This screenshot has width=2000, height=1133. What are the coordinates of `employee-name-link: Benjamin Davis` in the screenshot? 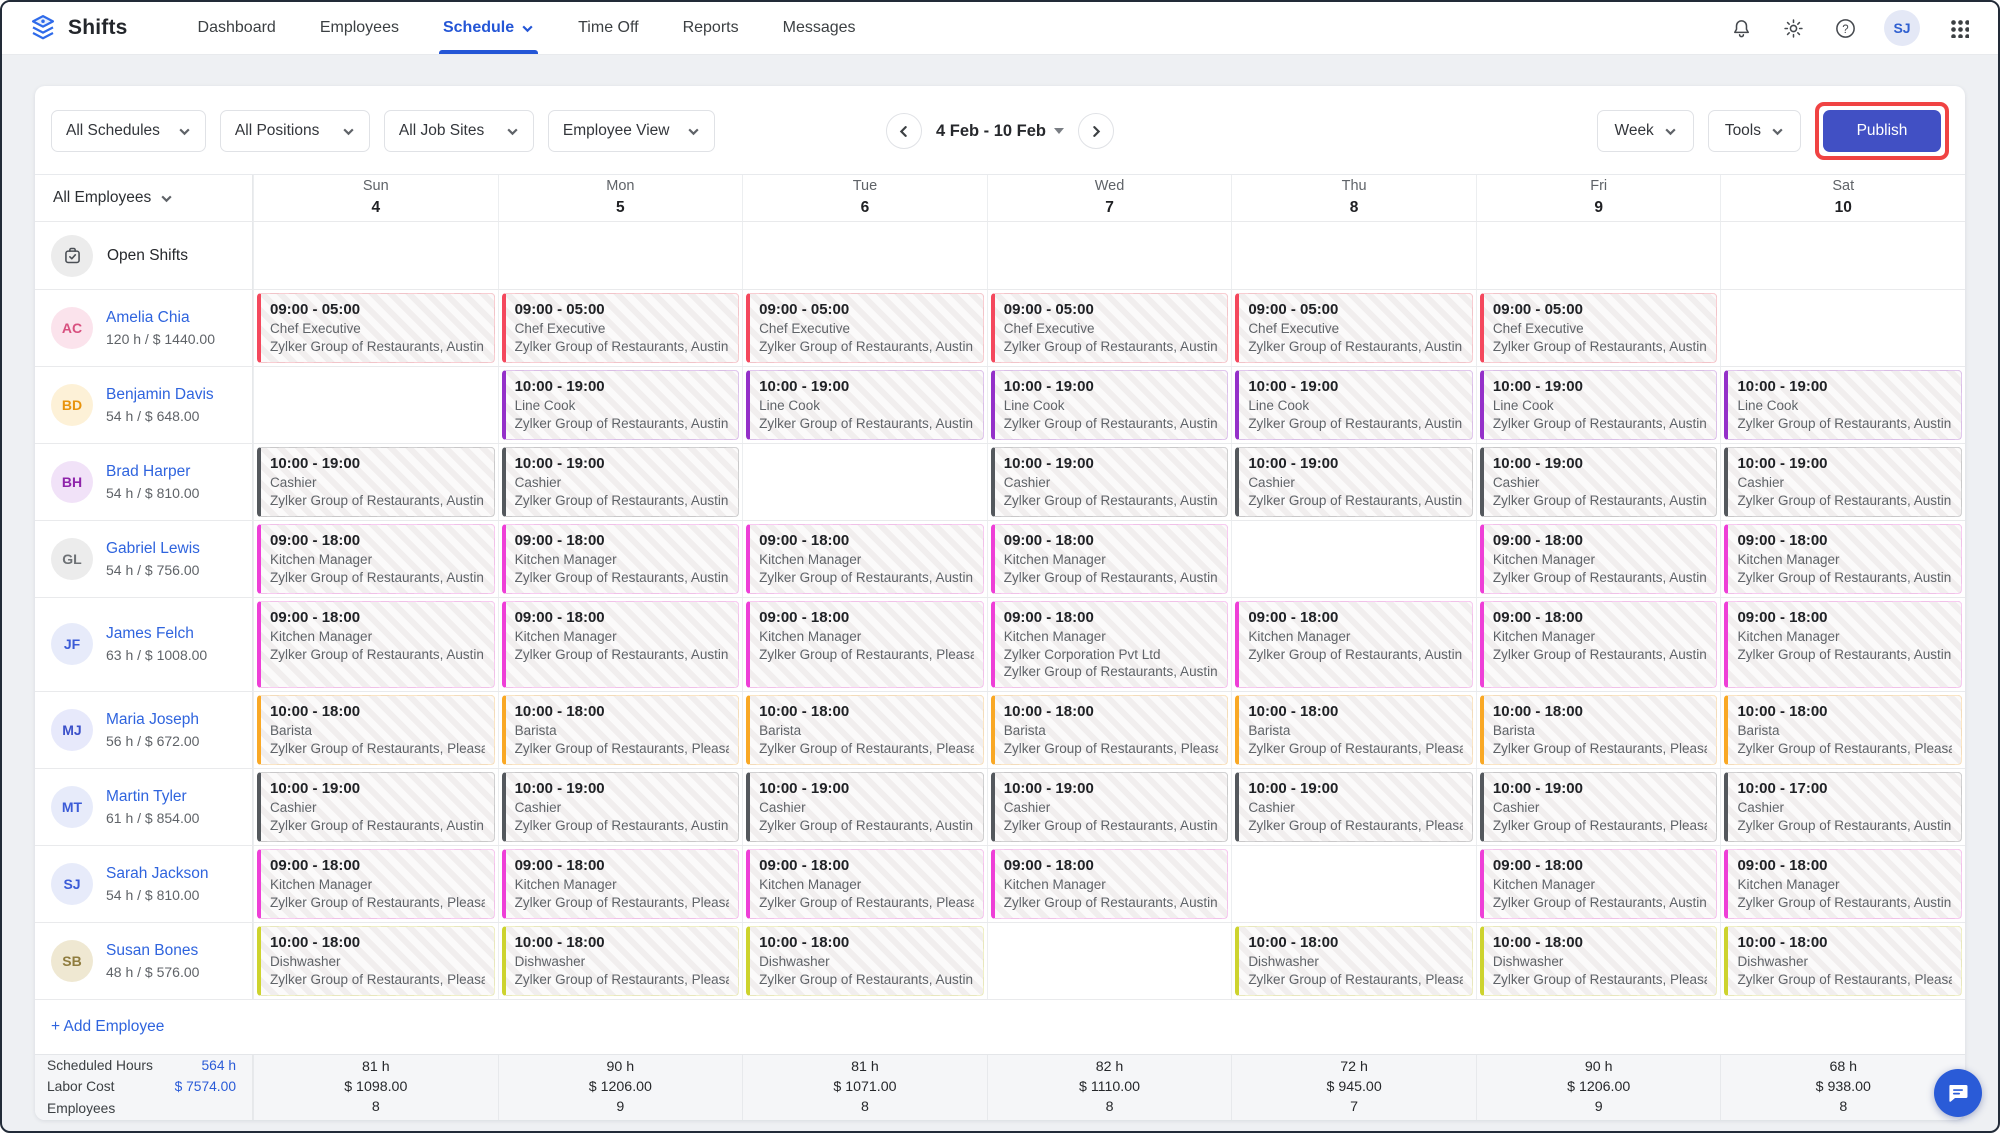 It's located at (160, 394).